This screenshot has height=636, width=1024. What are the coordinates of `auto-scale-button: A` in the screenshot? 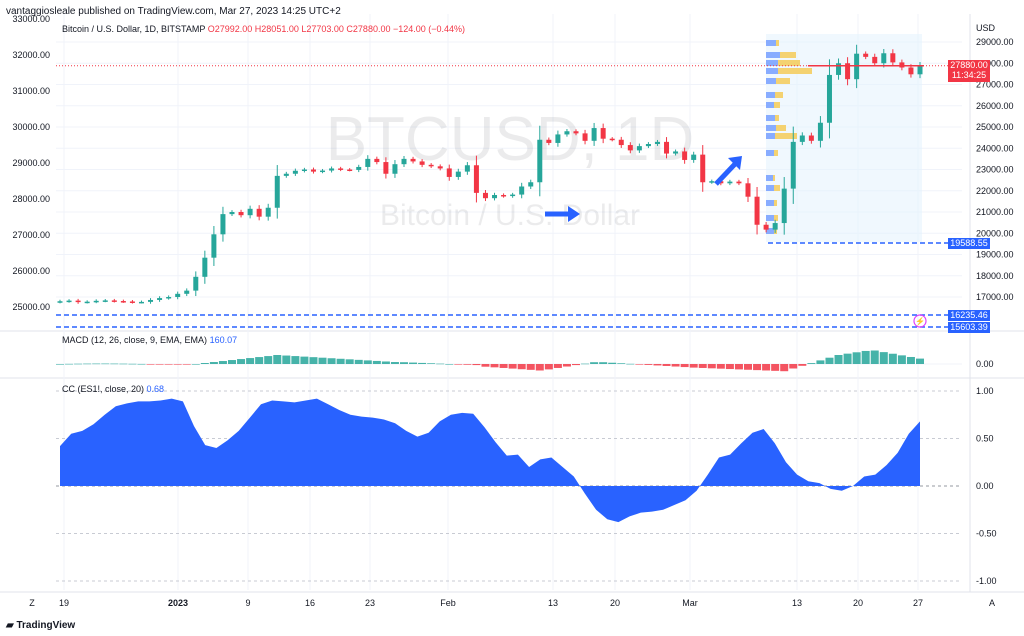 It's located at (992, 603).